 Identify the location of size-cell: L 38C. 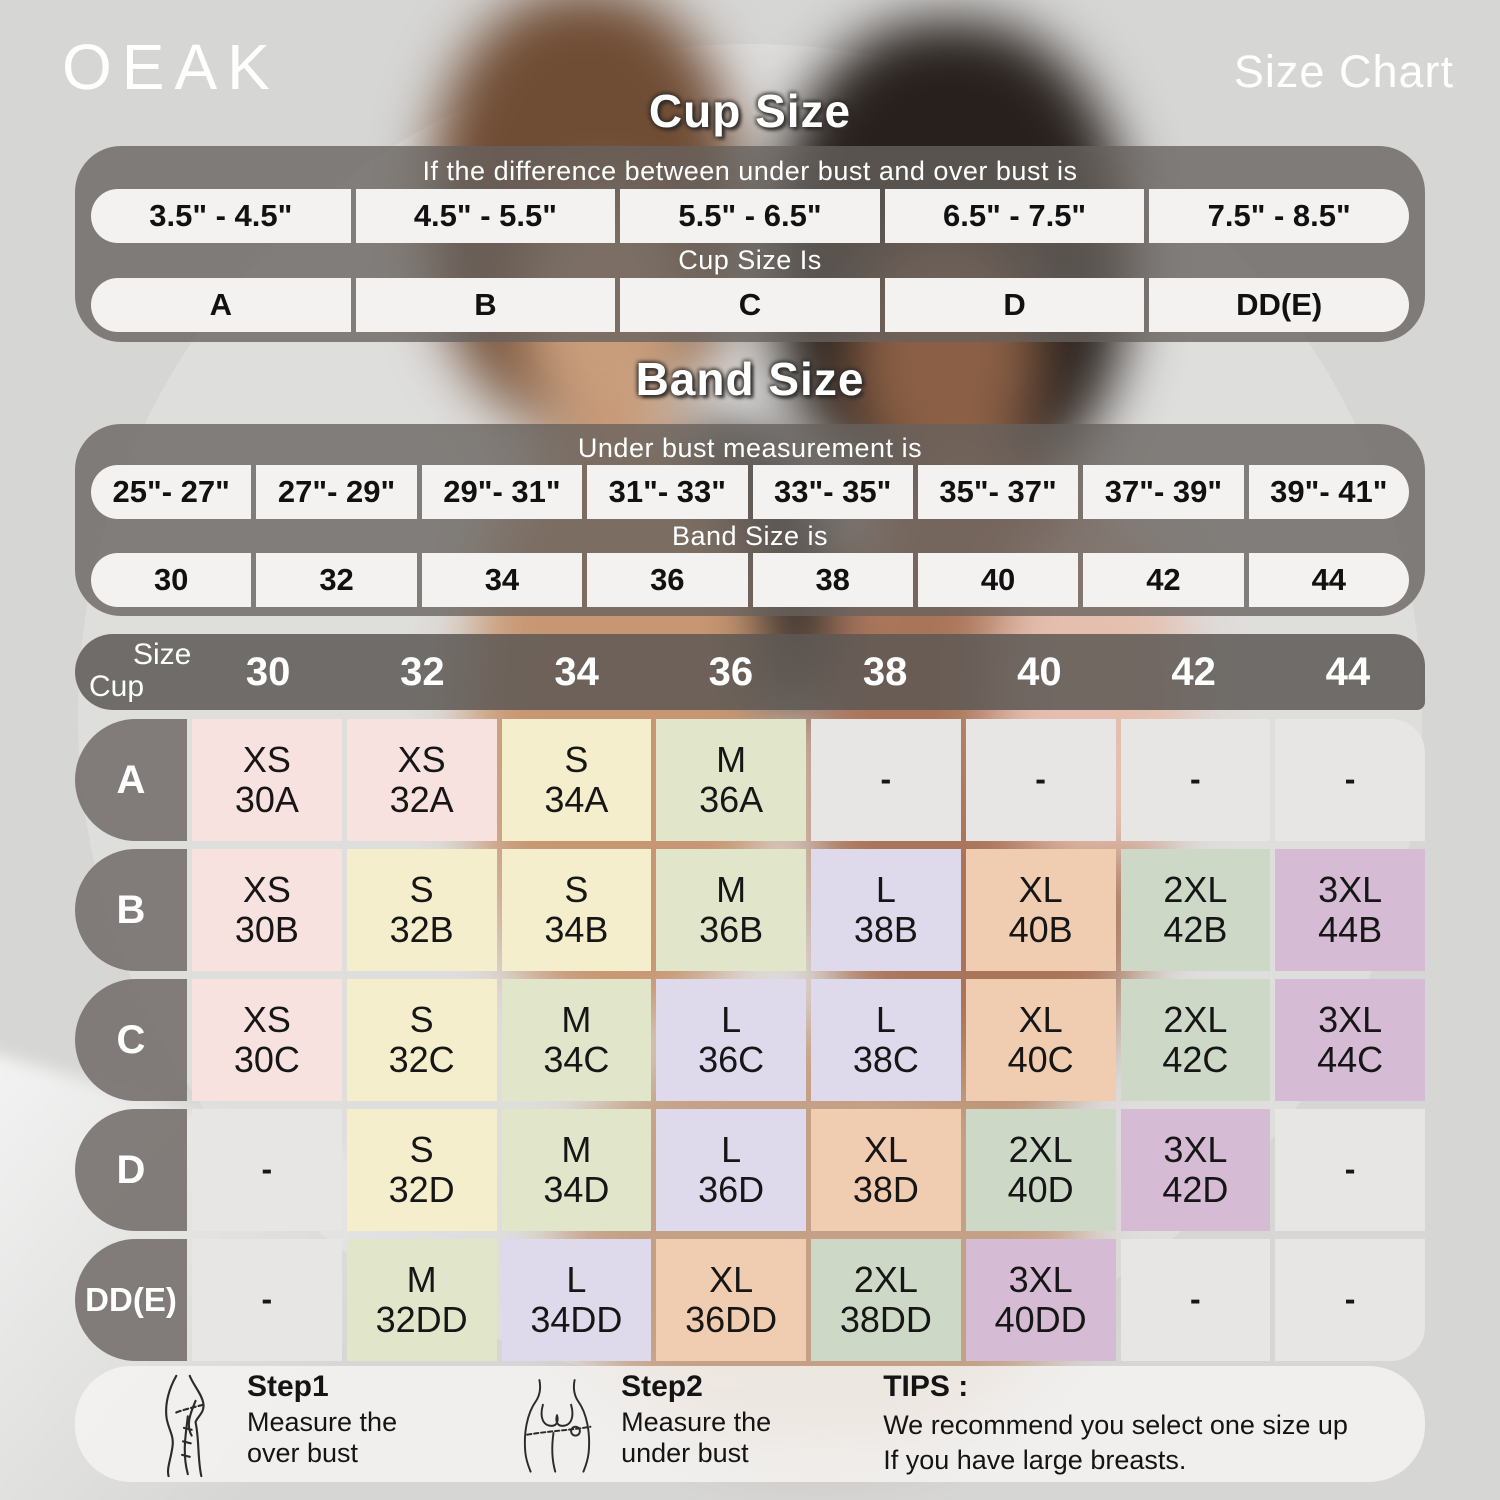
(886, 1040).